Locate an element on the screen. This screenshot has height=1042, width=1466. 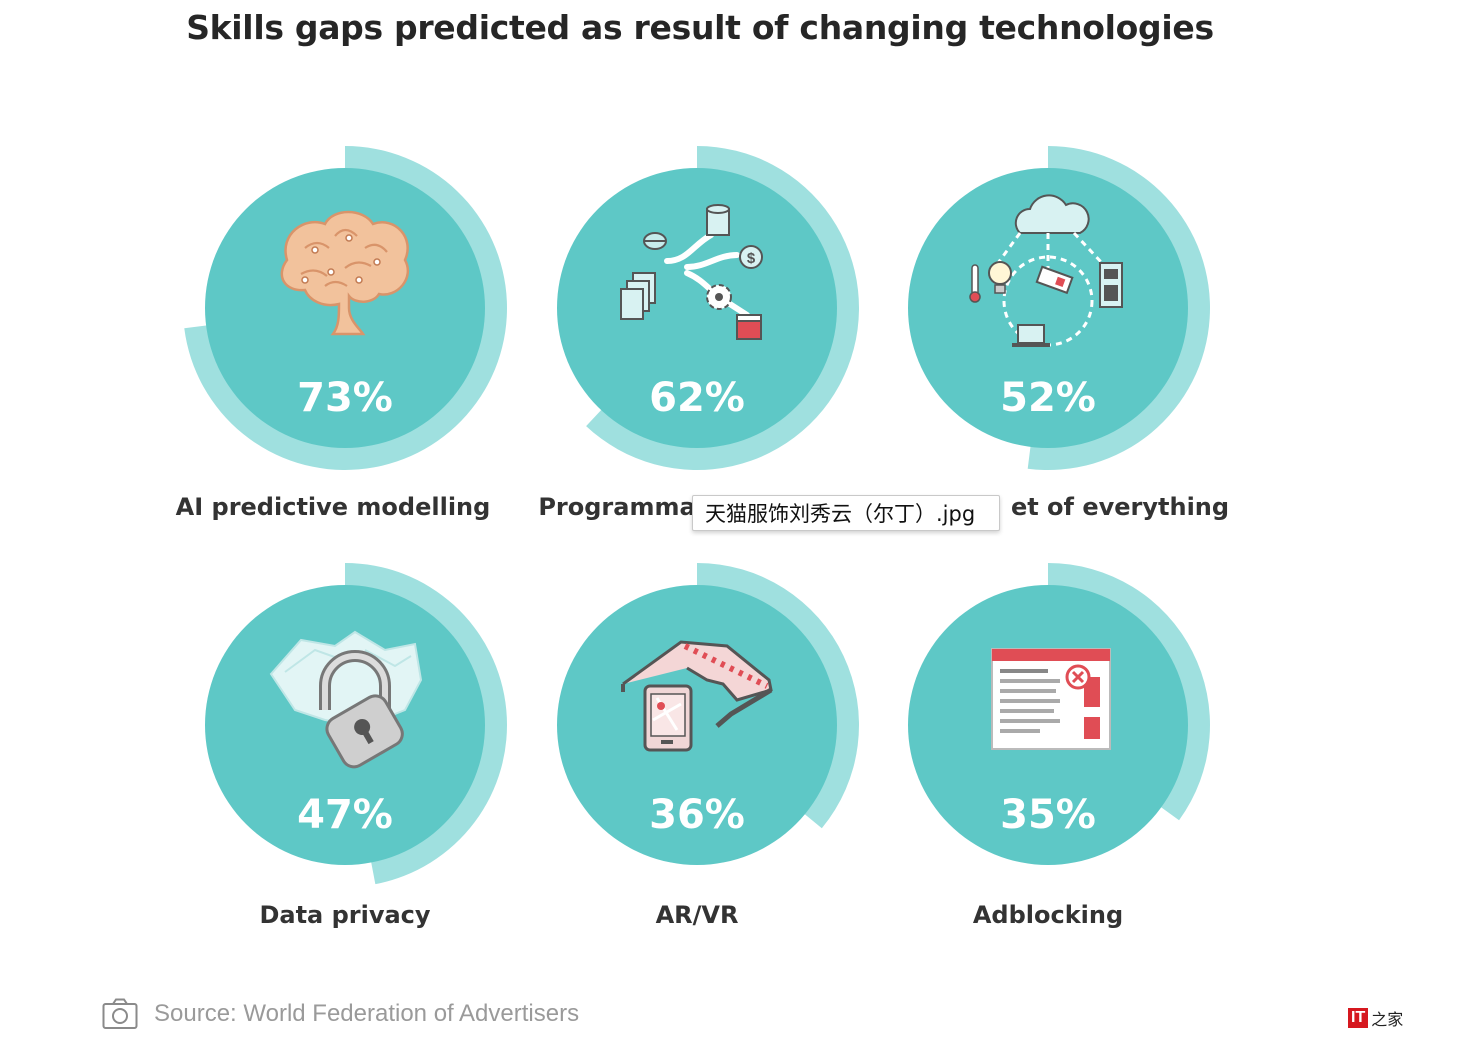
value-label-6: 35% is located at coordinates (1048, 815).